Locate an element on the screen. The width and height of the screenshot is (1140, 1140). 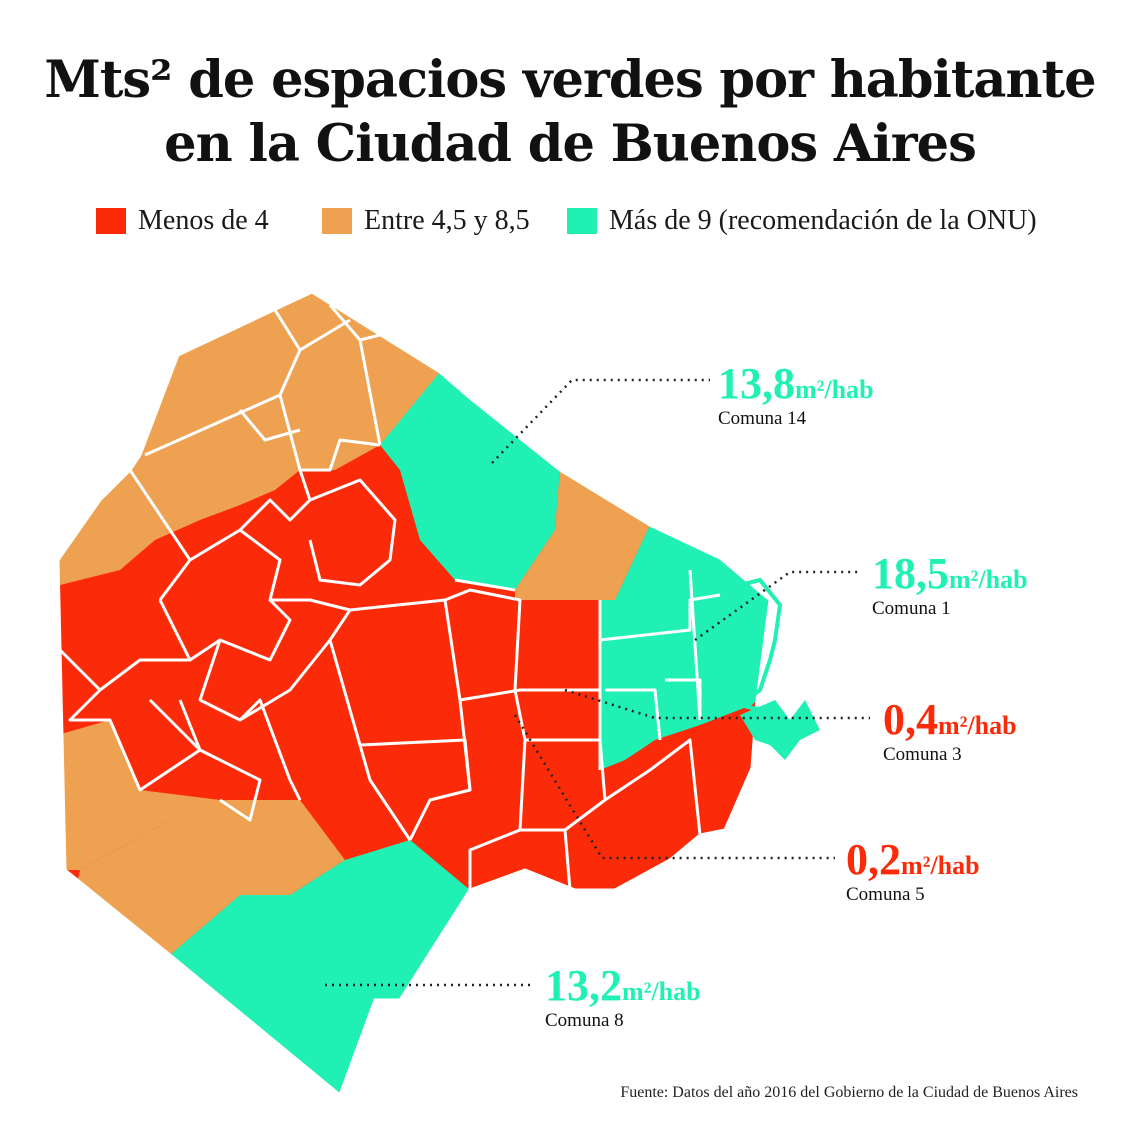
callout-unit-comuna-14: m²/hab is located at coordinates (834, 389).